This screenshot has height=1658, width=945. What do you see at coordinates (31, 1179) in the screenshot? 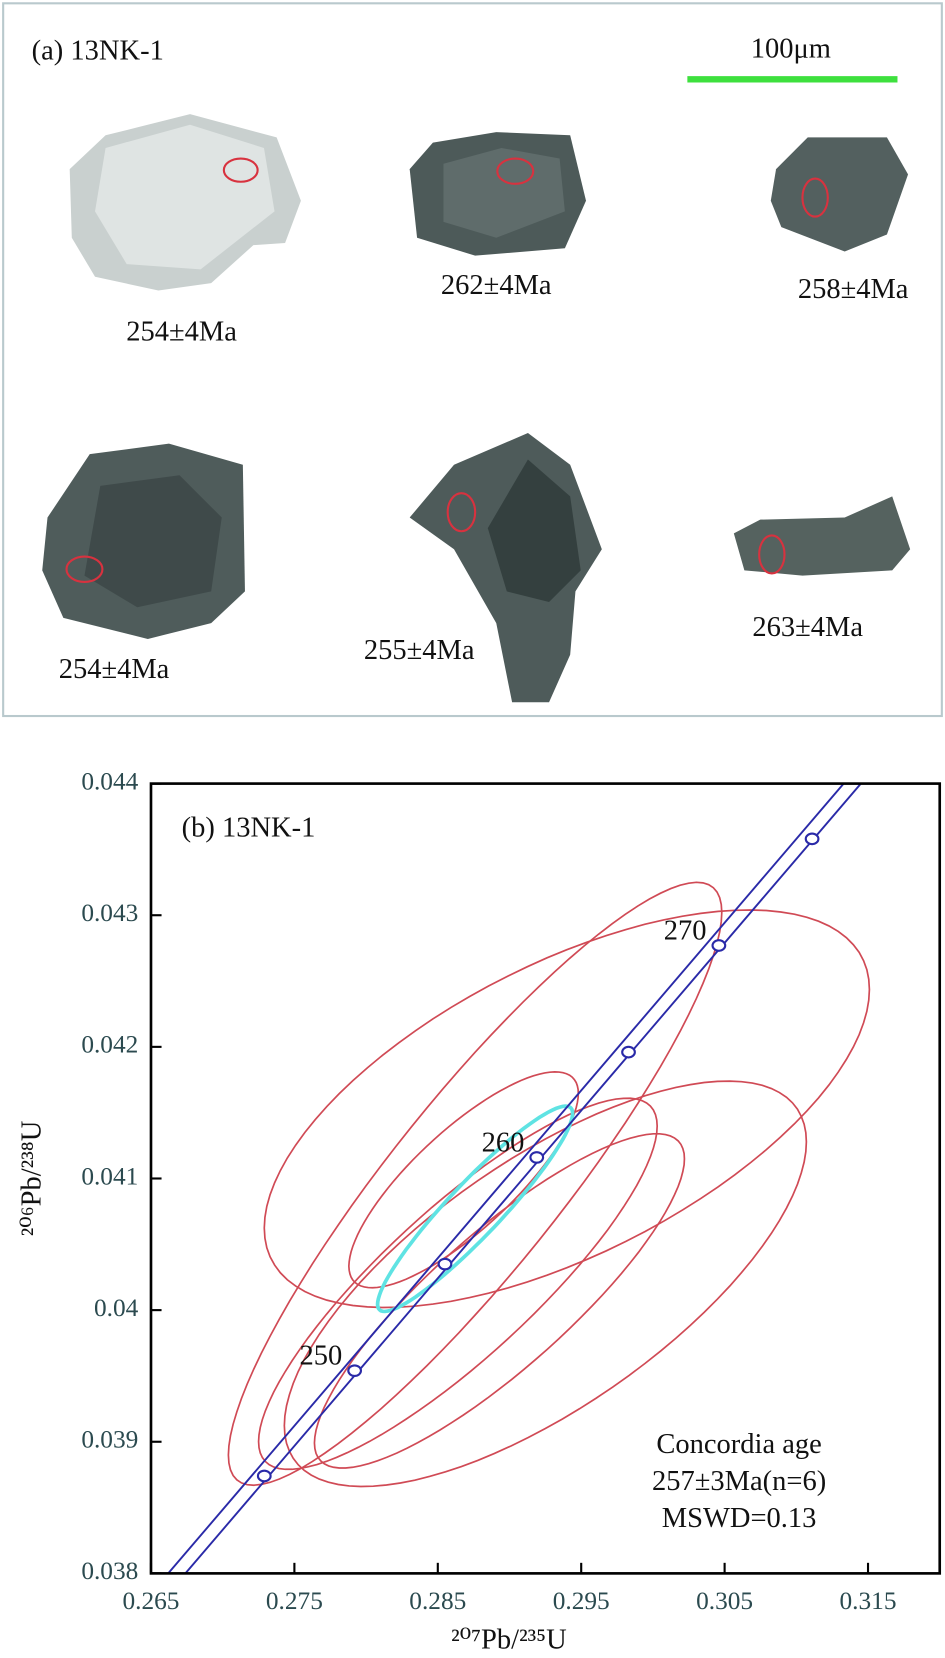
I see `y-axis-label: ²⁰⁶Pb/²³⁸U` at bounding box center [31, 1179].